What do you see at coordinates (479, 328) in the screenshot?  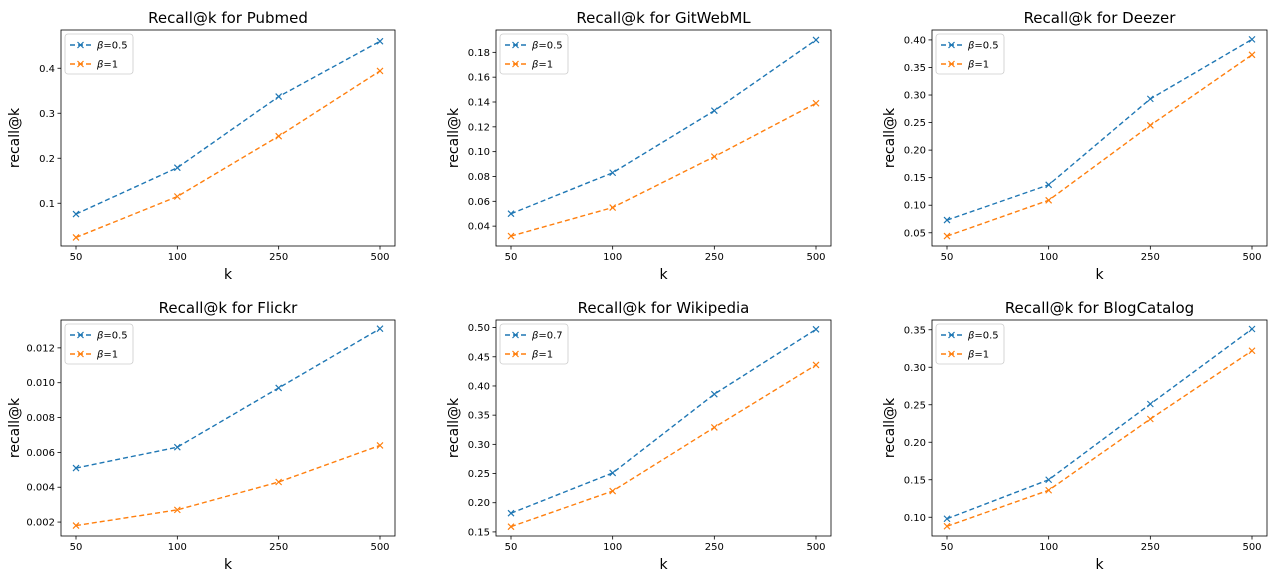 I see `y-tick-label: 0.50` at bounding box center [479, 328].